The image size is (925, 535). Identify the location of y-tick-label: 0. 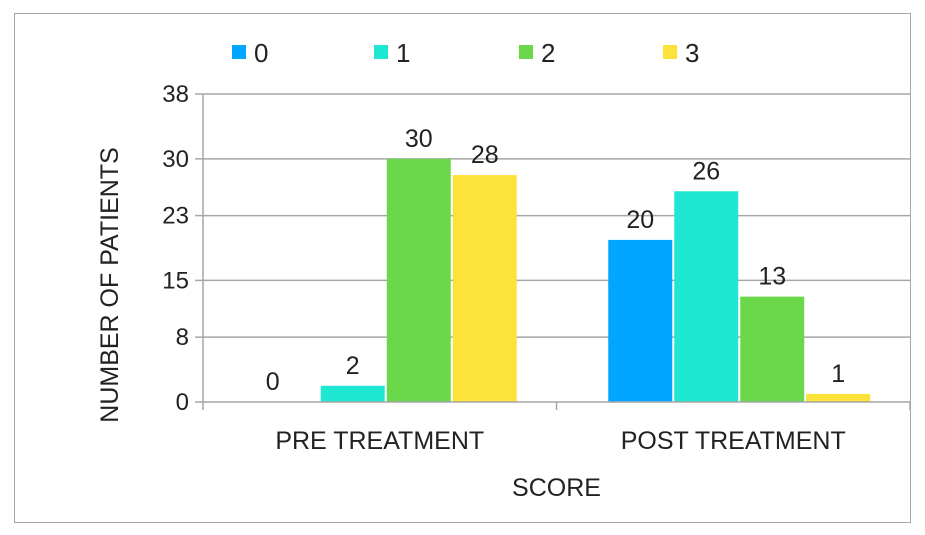
(182, 402).